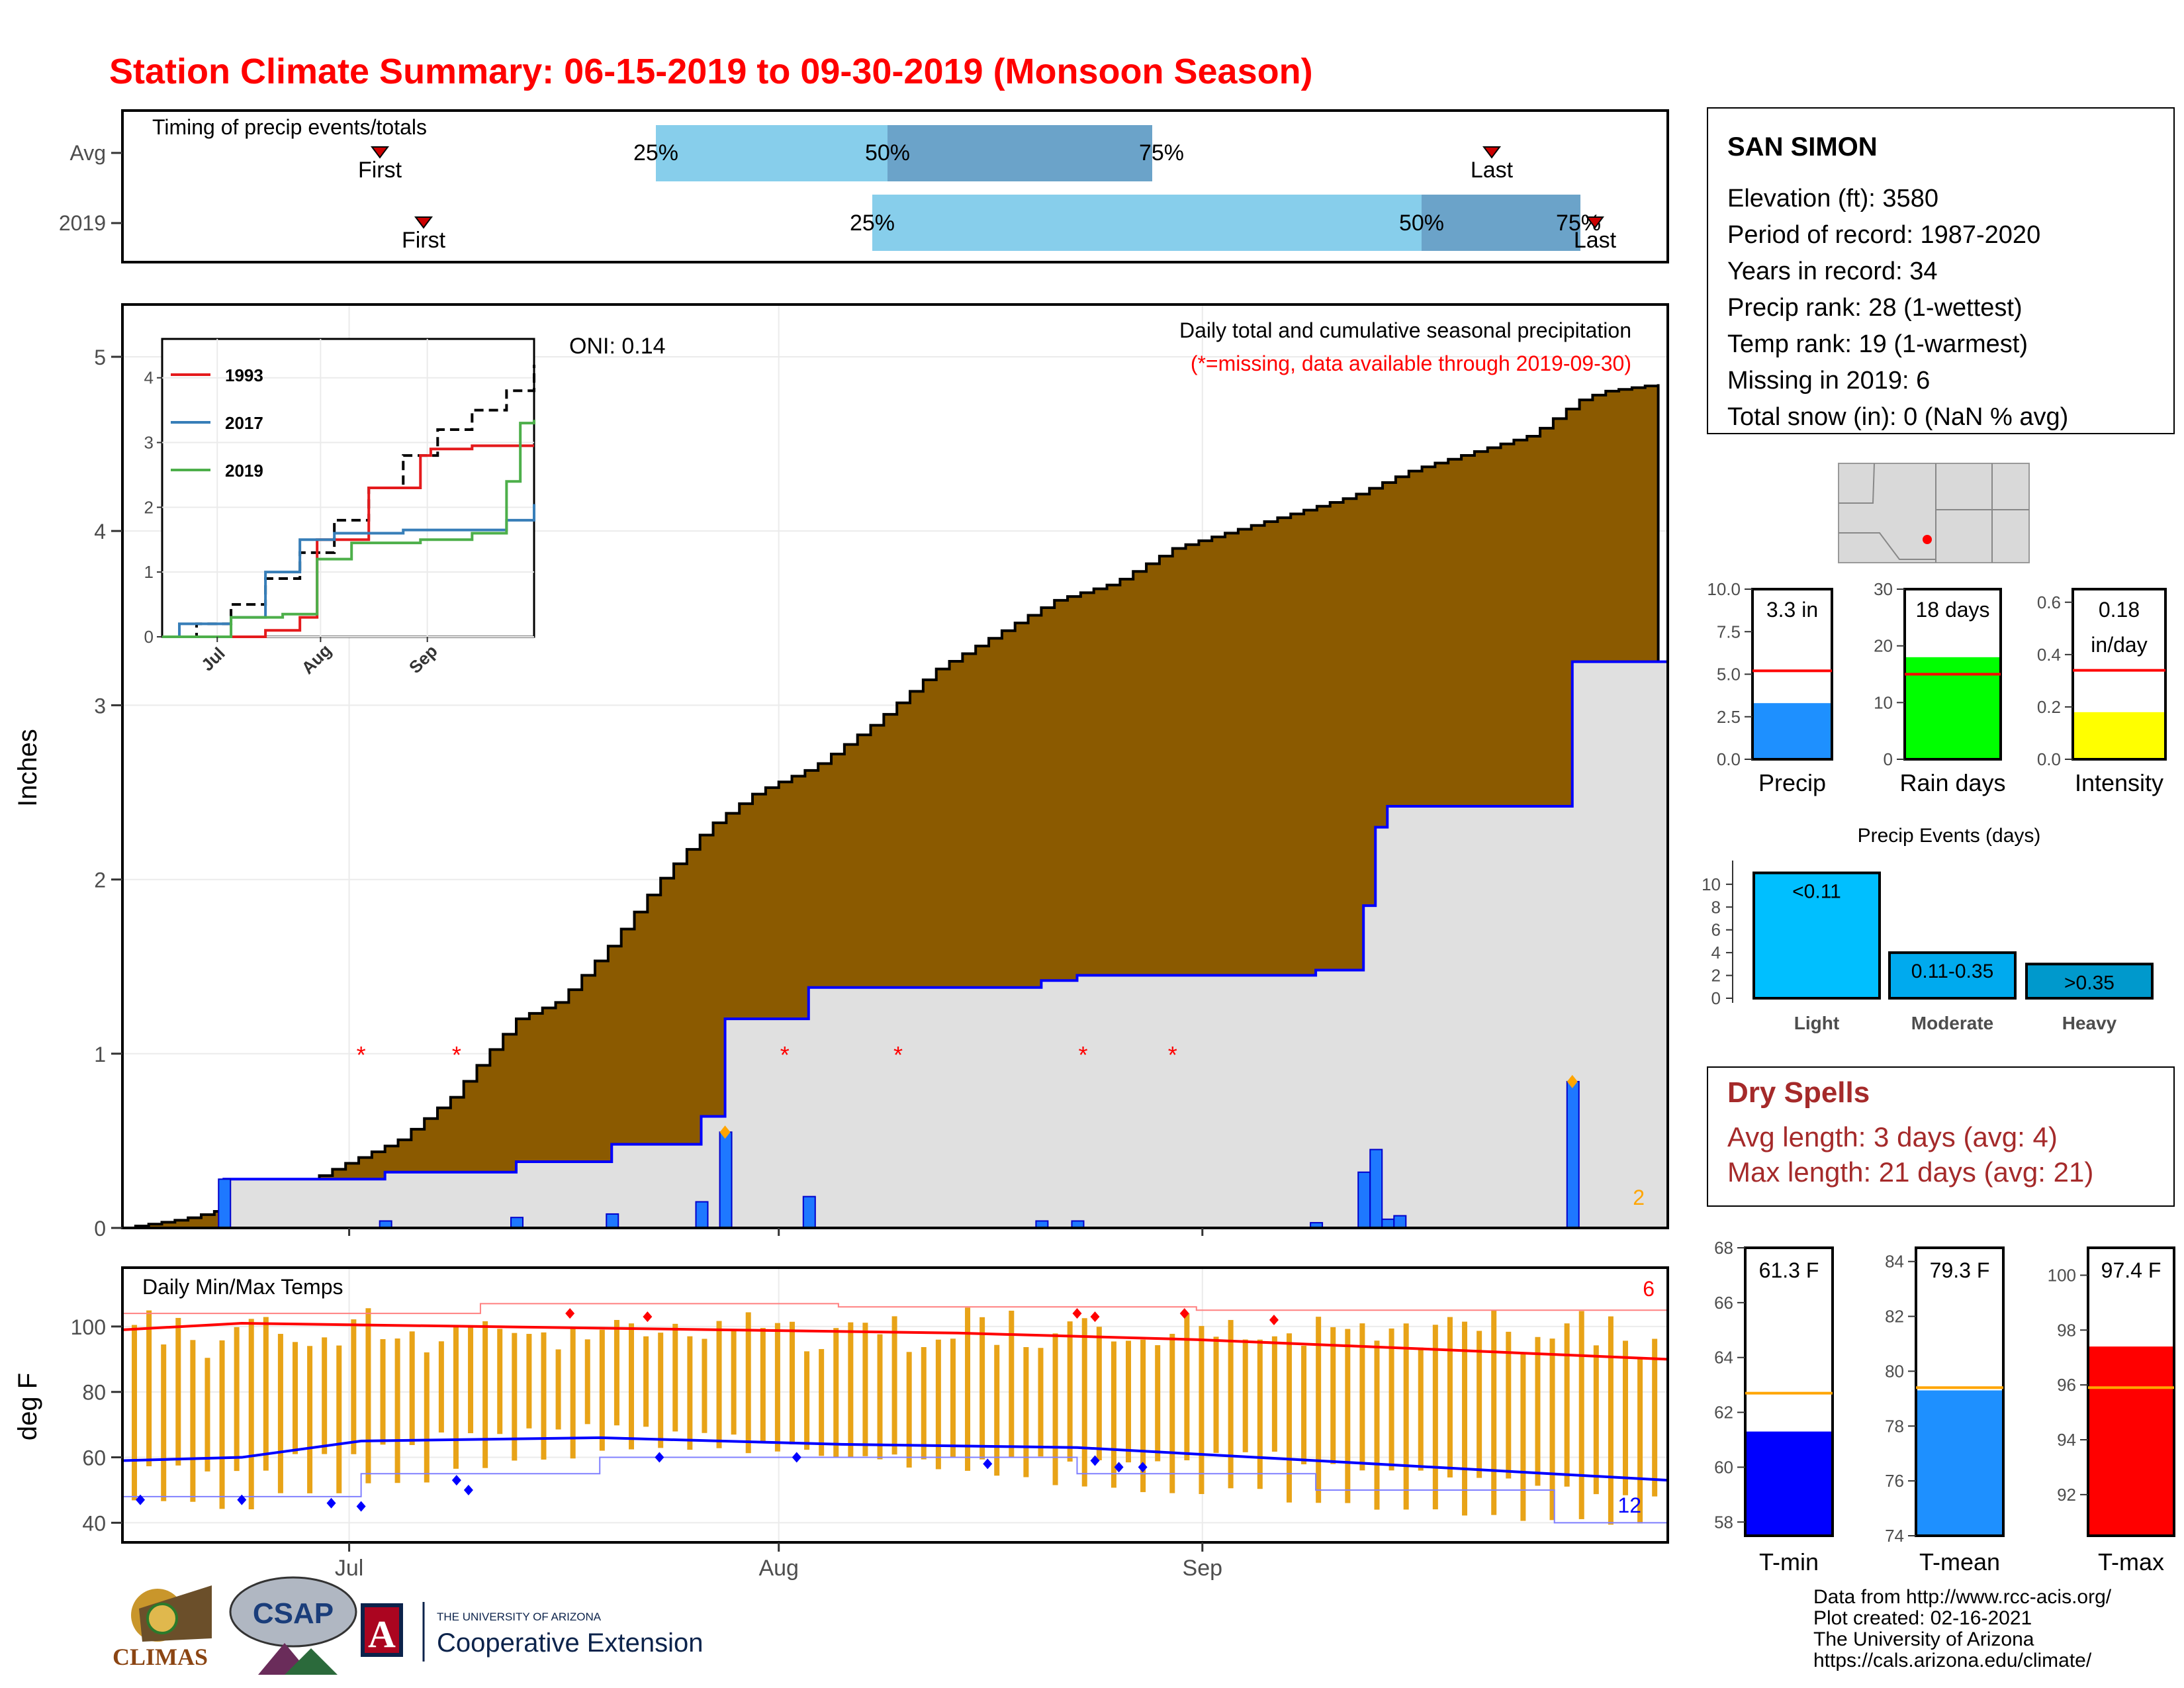 The height and width of the screenshot is (1688, 2184). Describe the element at coordinates (1875, 308) in the screenshot. I see `station-line-4: Precip rank: 28 (1-wettest)` at that location.